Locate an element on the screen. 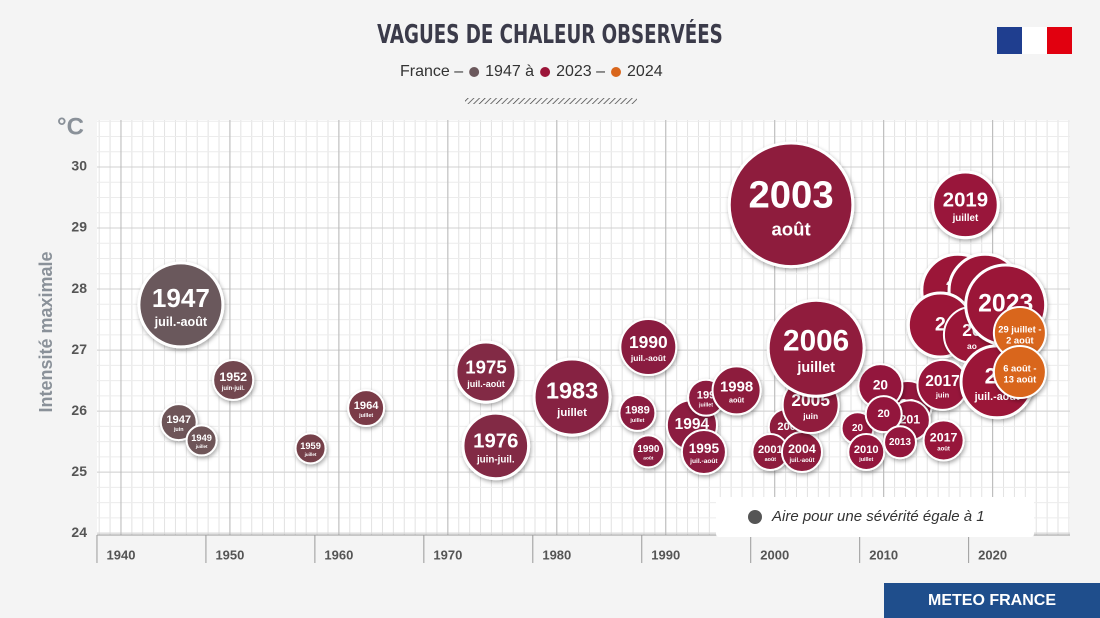 The width and height of the screenshot is (1100, 618). bubble-sublabel: 2 août is located at coordinates (1020, 340).